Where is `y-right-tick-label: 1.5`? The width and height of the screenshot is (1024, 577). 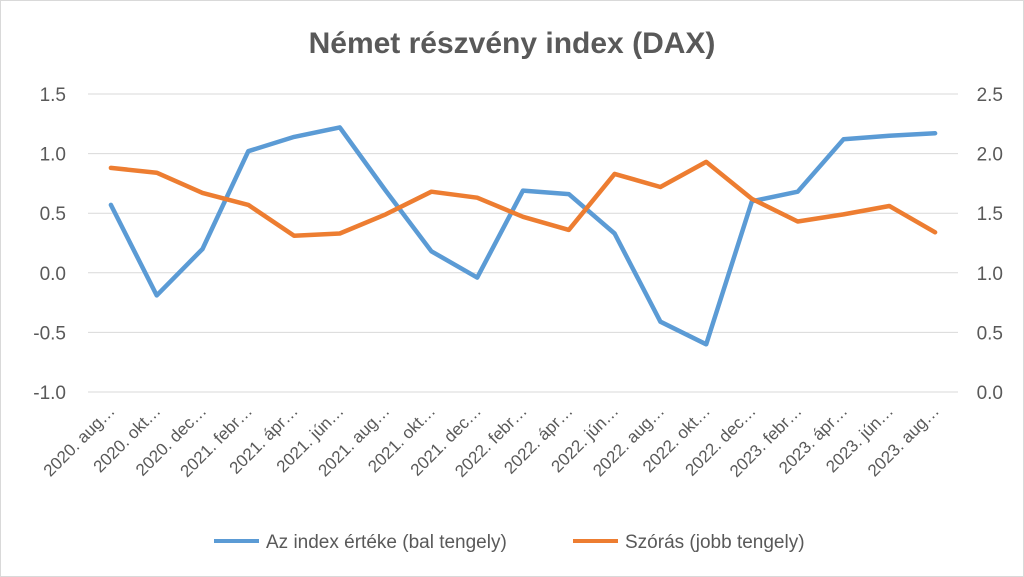
y-right-tick-label: 1.5 is located at coordinates (990, 214).